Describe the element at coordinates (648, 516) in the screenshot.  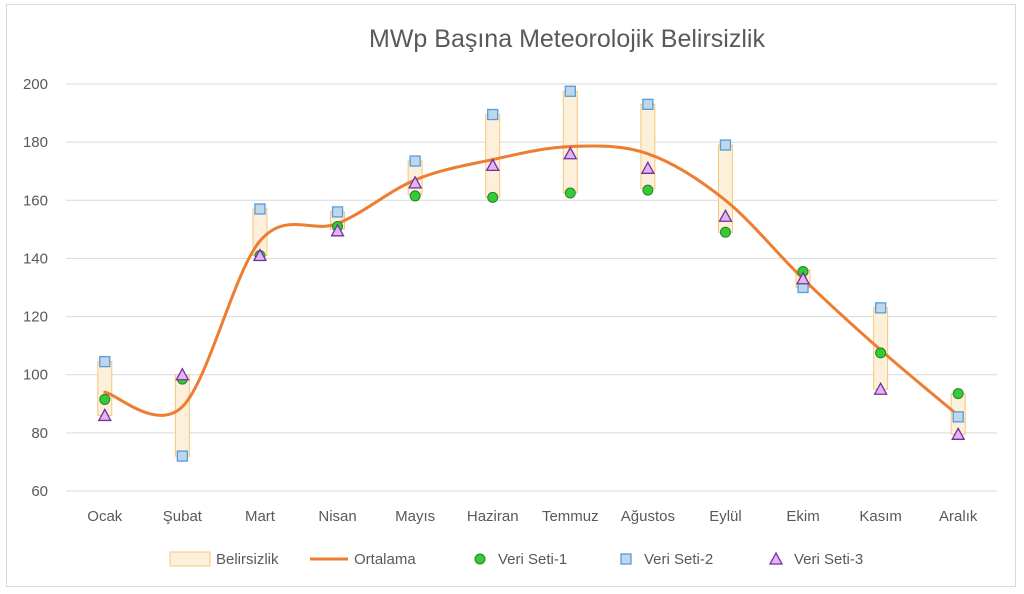
I see `x-tick-label: Ağustos` at that location.